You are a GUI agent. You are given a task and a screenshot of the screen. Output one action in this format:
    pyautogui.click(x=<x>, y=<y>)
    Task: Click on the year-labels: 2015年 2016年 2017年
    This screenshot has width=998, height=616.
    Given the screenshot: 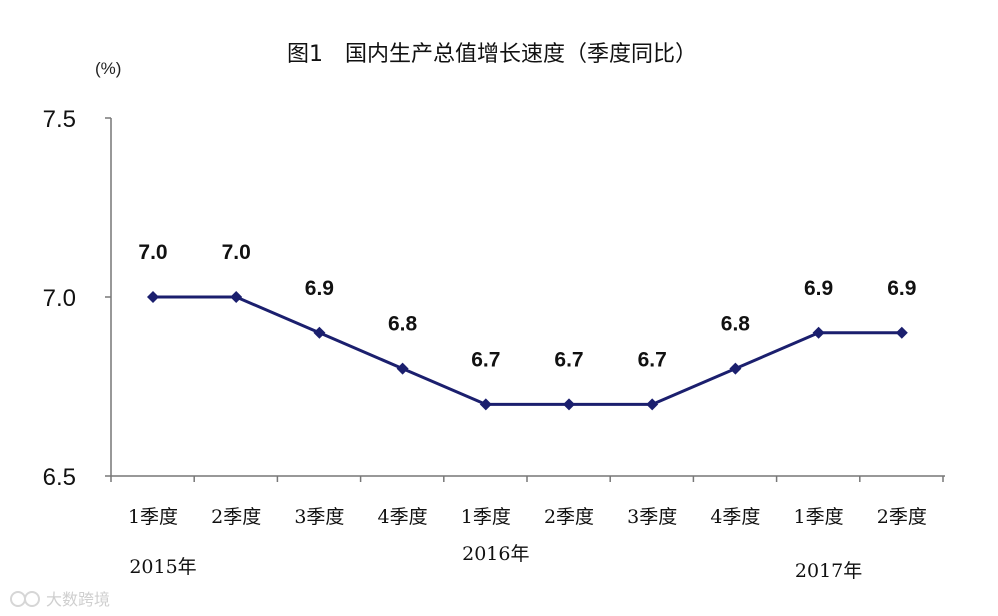 What is the action you would take?
    pyautogui.click(x=495, y=562)
    